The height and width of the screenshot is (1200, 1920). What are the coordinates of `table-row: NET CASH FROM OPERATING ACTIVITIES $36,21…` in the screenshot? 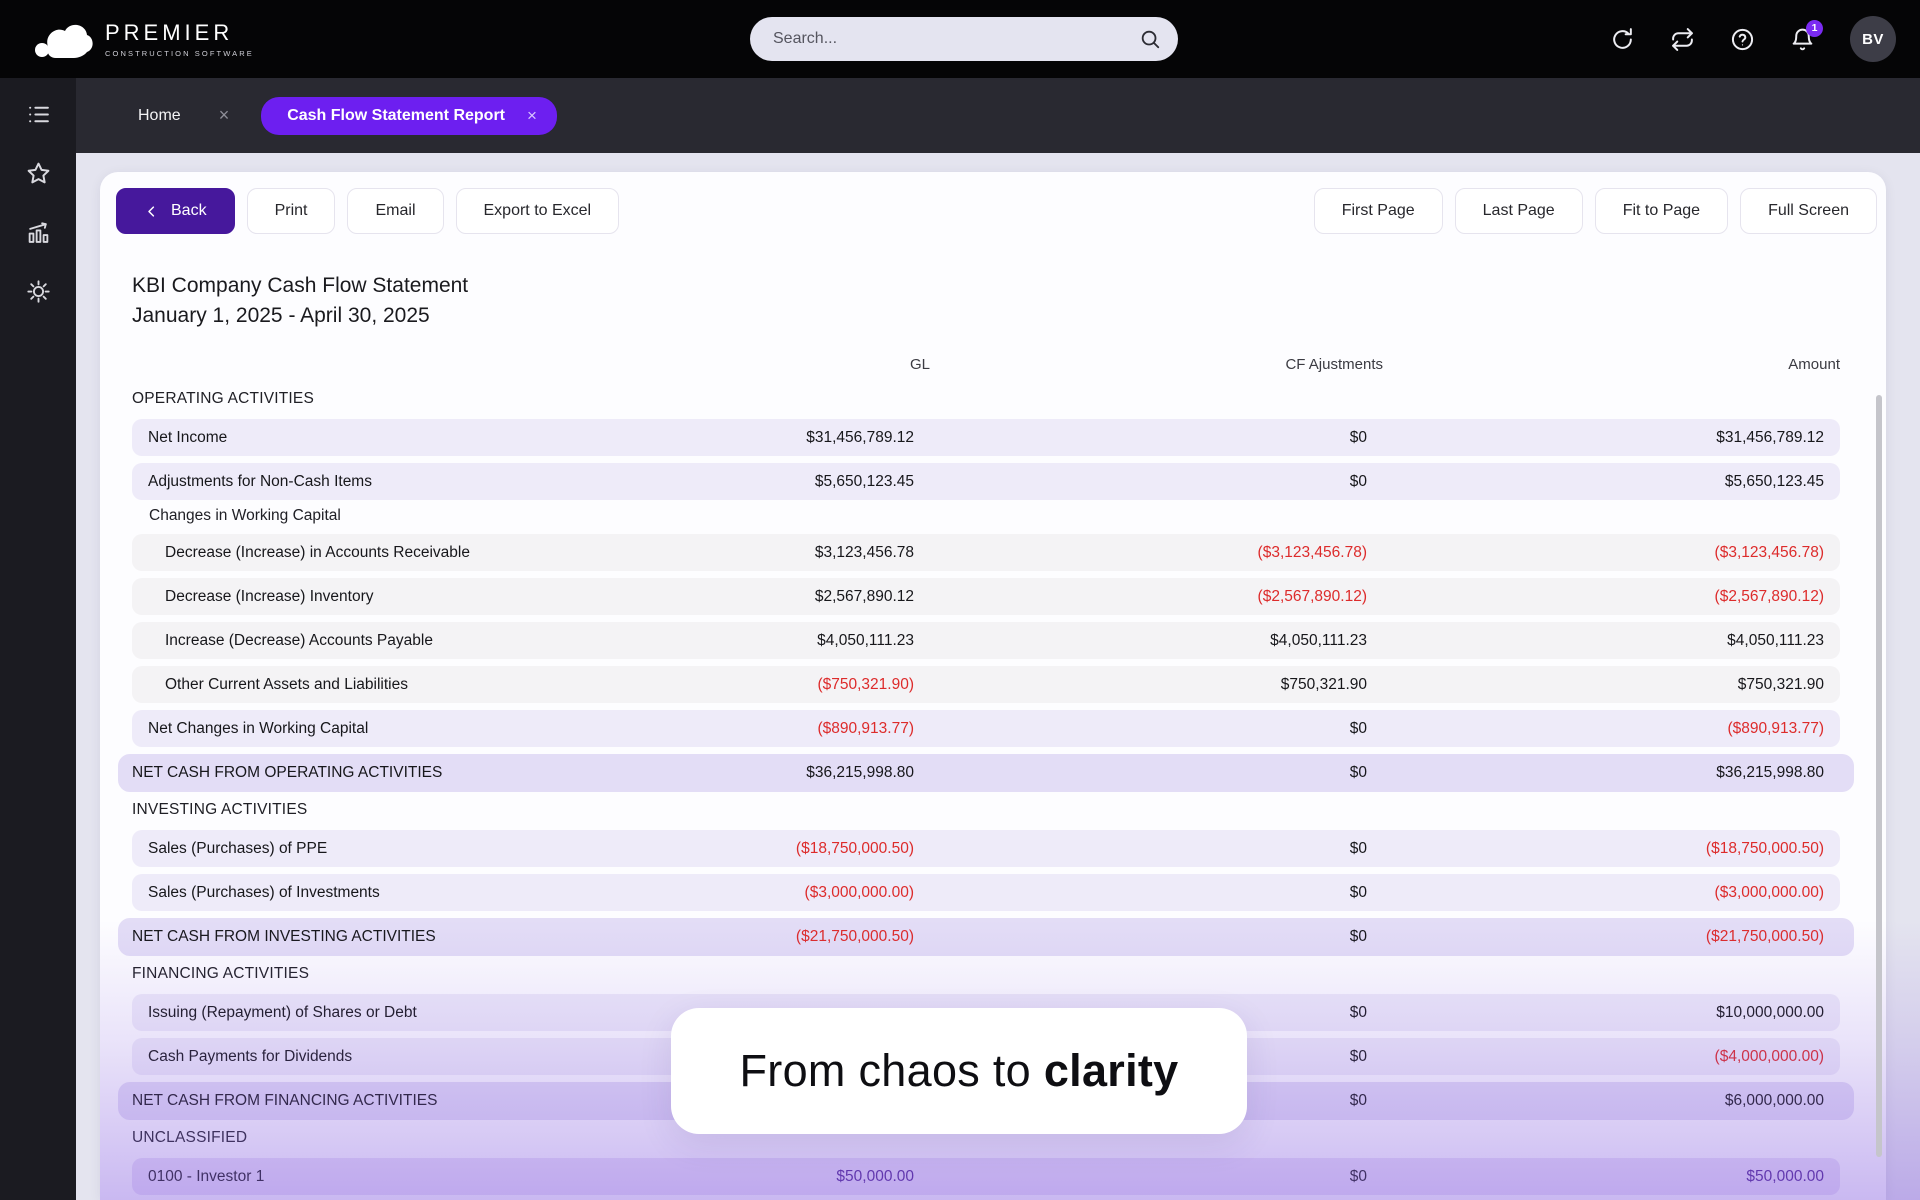 It's located at (986, 773).